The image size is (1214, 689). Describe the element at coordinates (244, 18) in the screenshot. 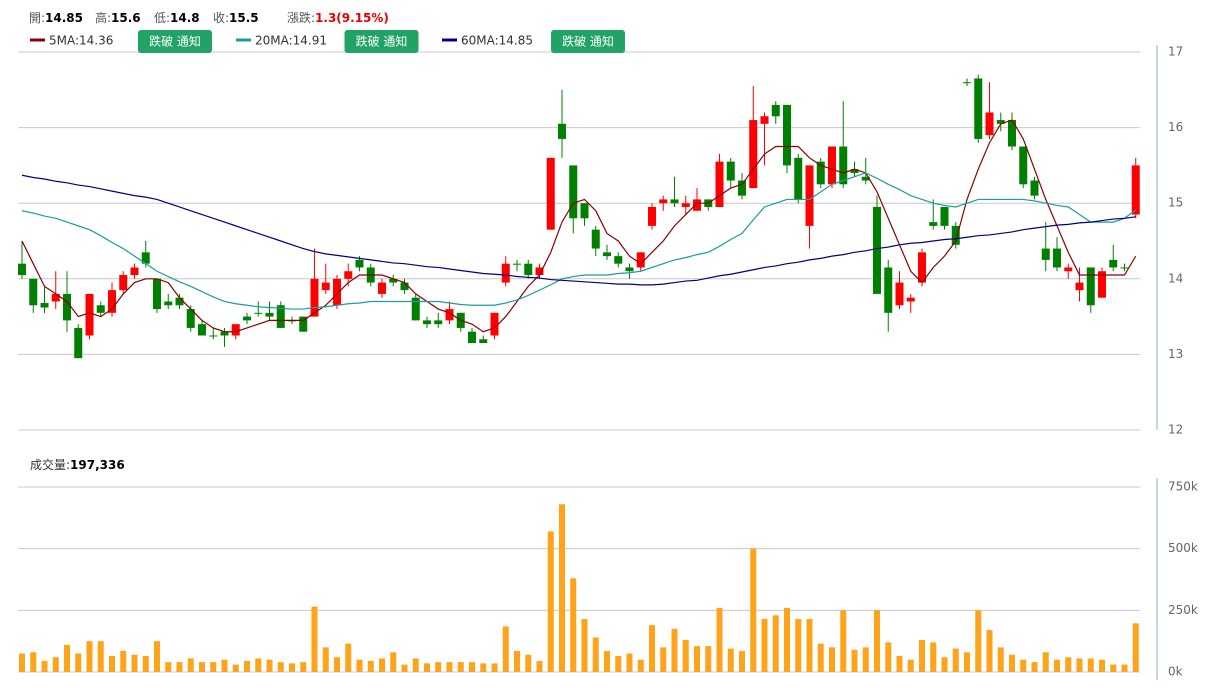

I see `header-value: 15.5` at that location.